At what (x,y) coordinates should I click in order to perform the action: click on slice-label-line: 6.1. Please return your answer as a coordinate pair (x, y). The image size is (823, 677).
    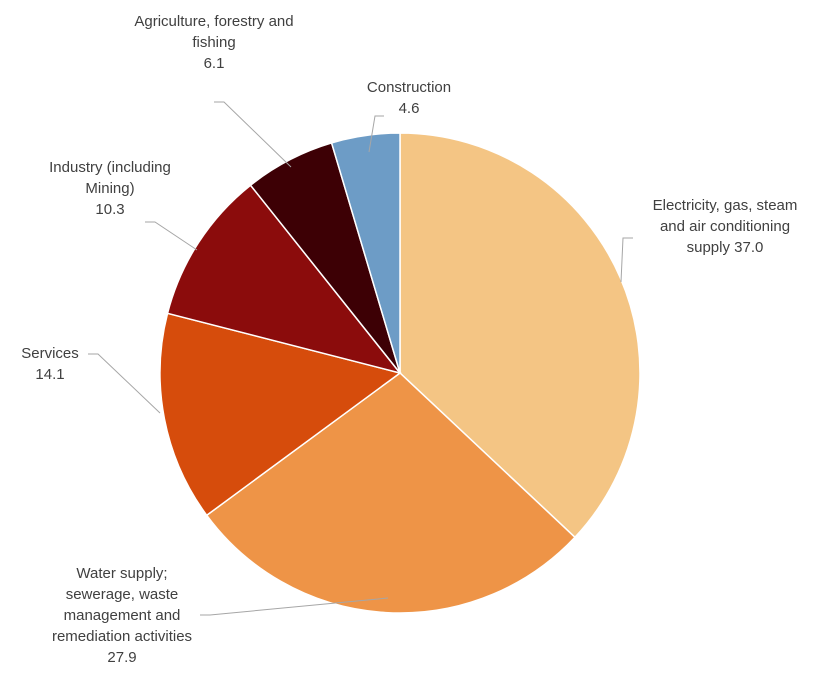
    Looking at the image, I should click on (214, 63).